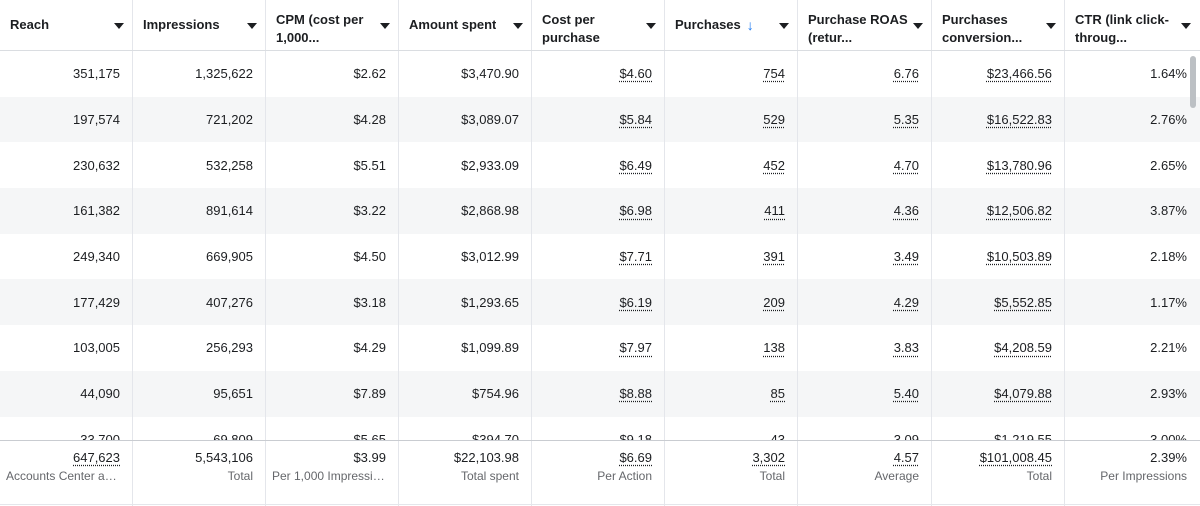 Image resolution: width=1200 pixels, height=506 pixels. What do you see at coordinates (635, 165) in the screenshot?
I see `cell-value: $6.49` at bounding box center [635, 165].